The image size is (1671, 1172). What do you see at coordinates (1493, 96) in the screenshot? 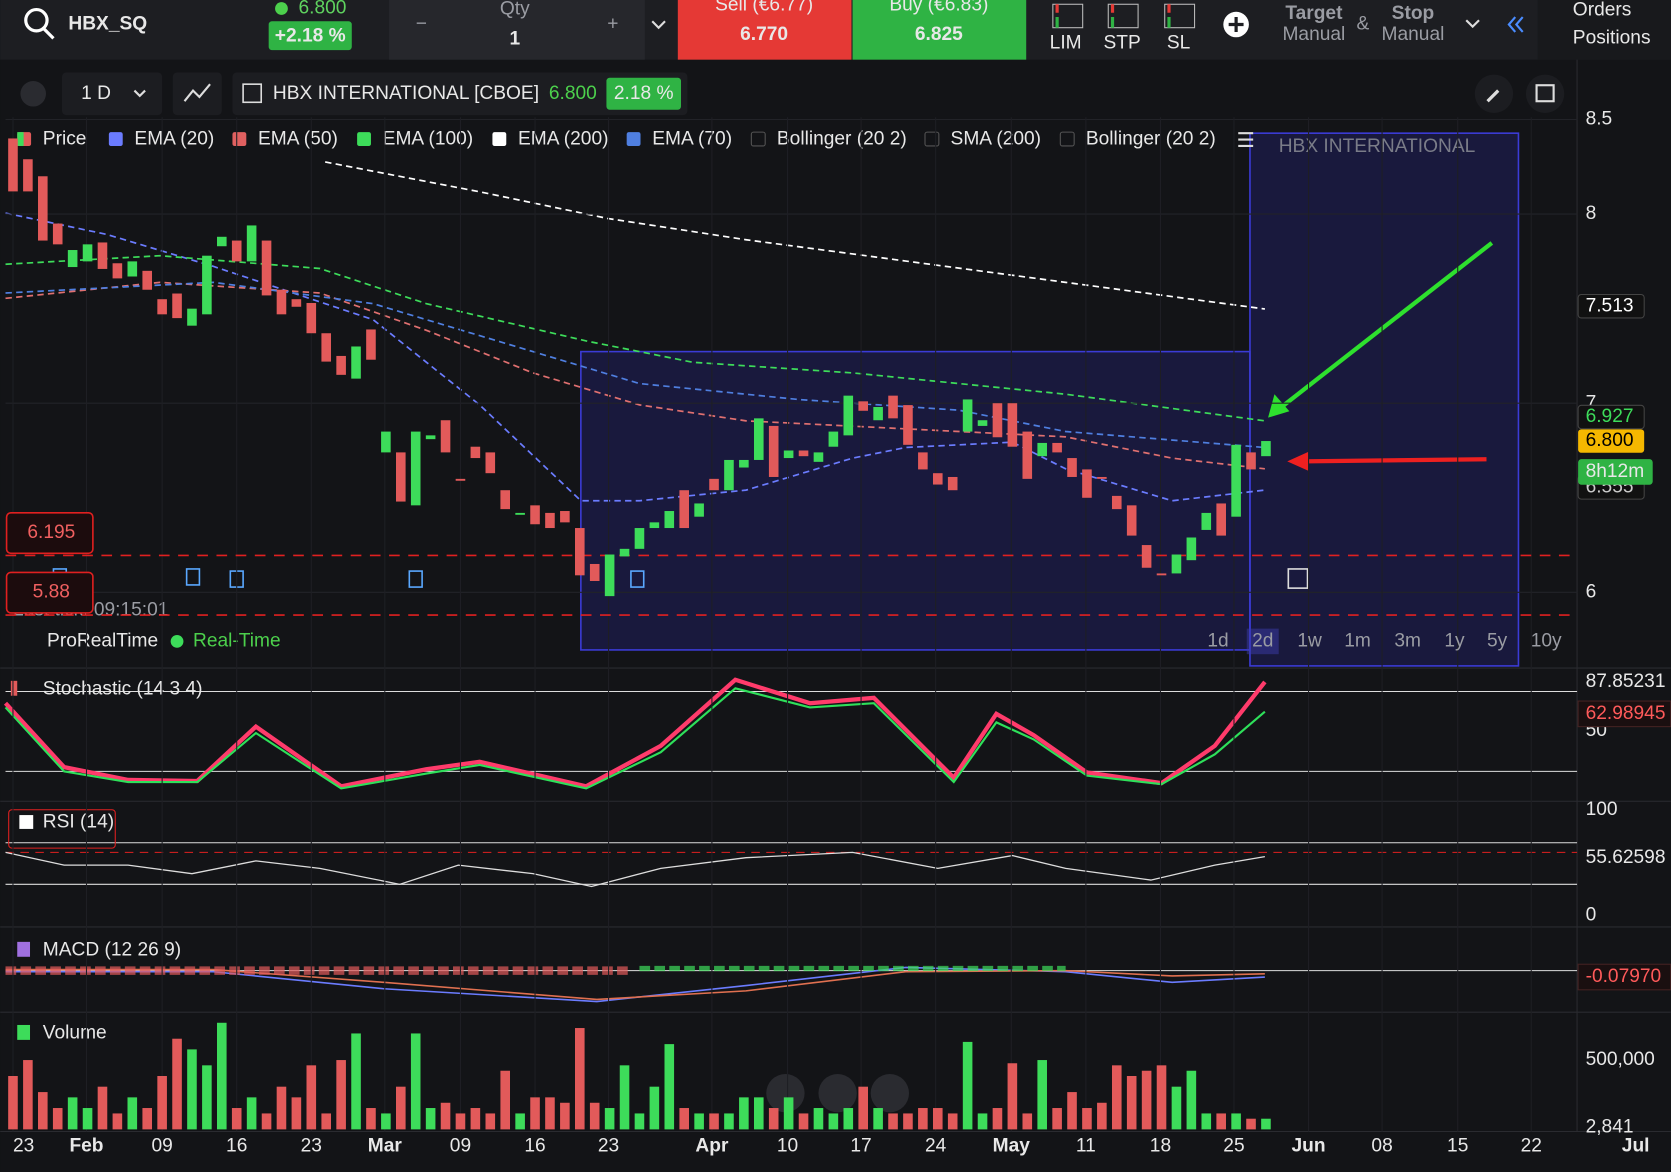
I see `wrench-icon` at bounding box center [1493, 96].